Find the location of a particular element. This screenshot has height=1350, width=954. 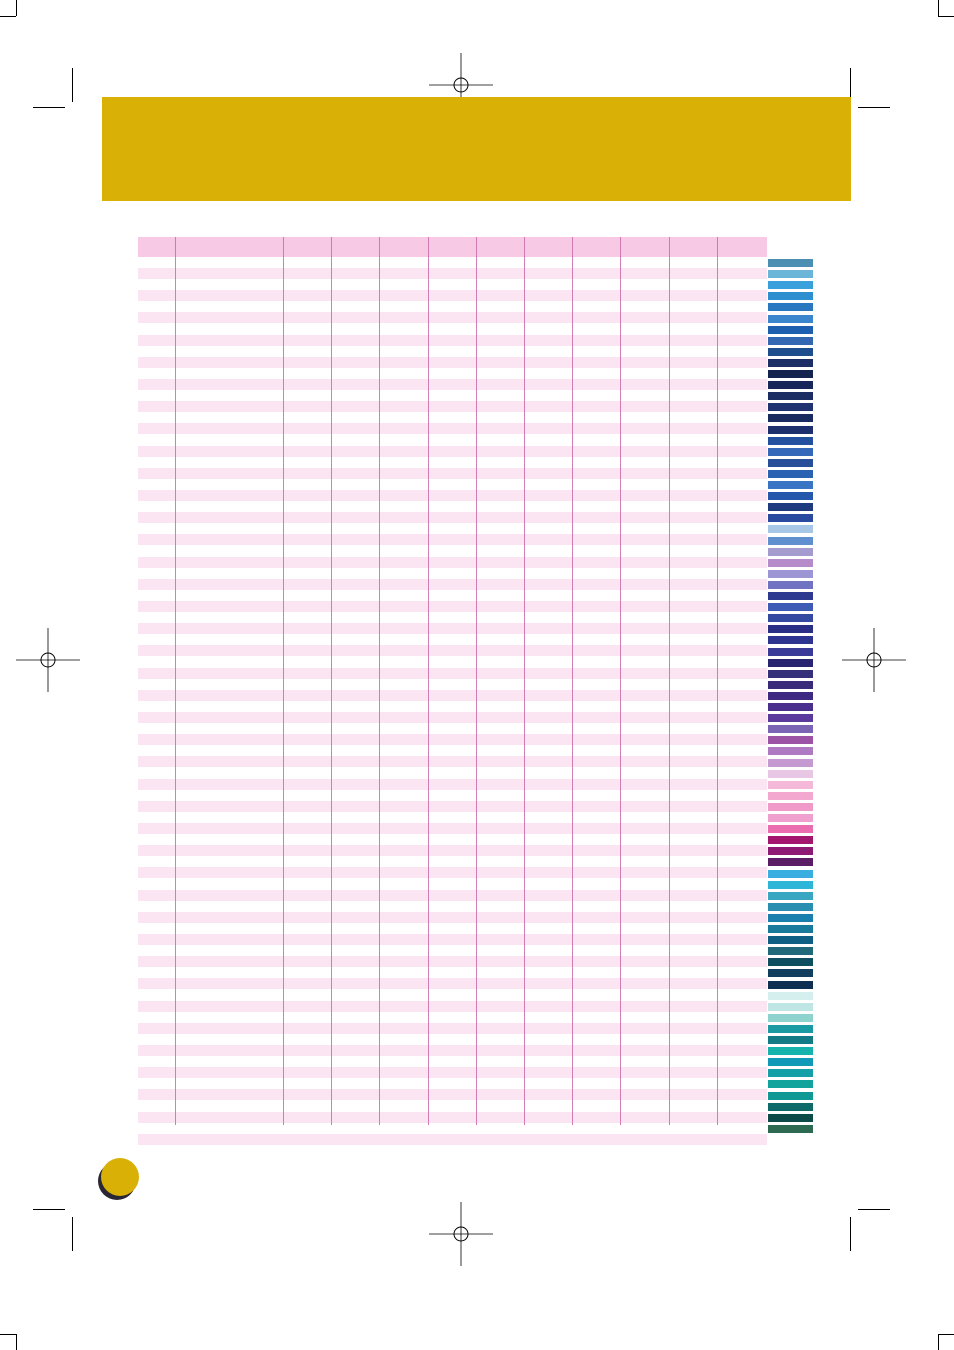

trim-mark-lower-left-v is located at coordinates (72, 1234).